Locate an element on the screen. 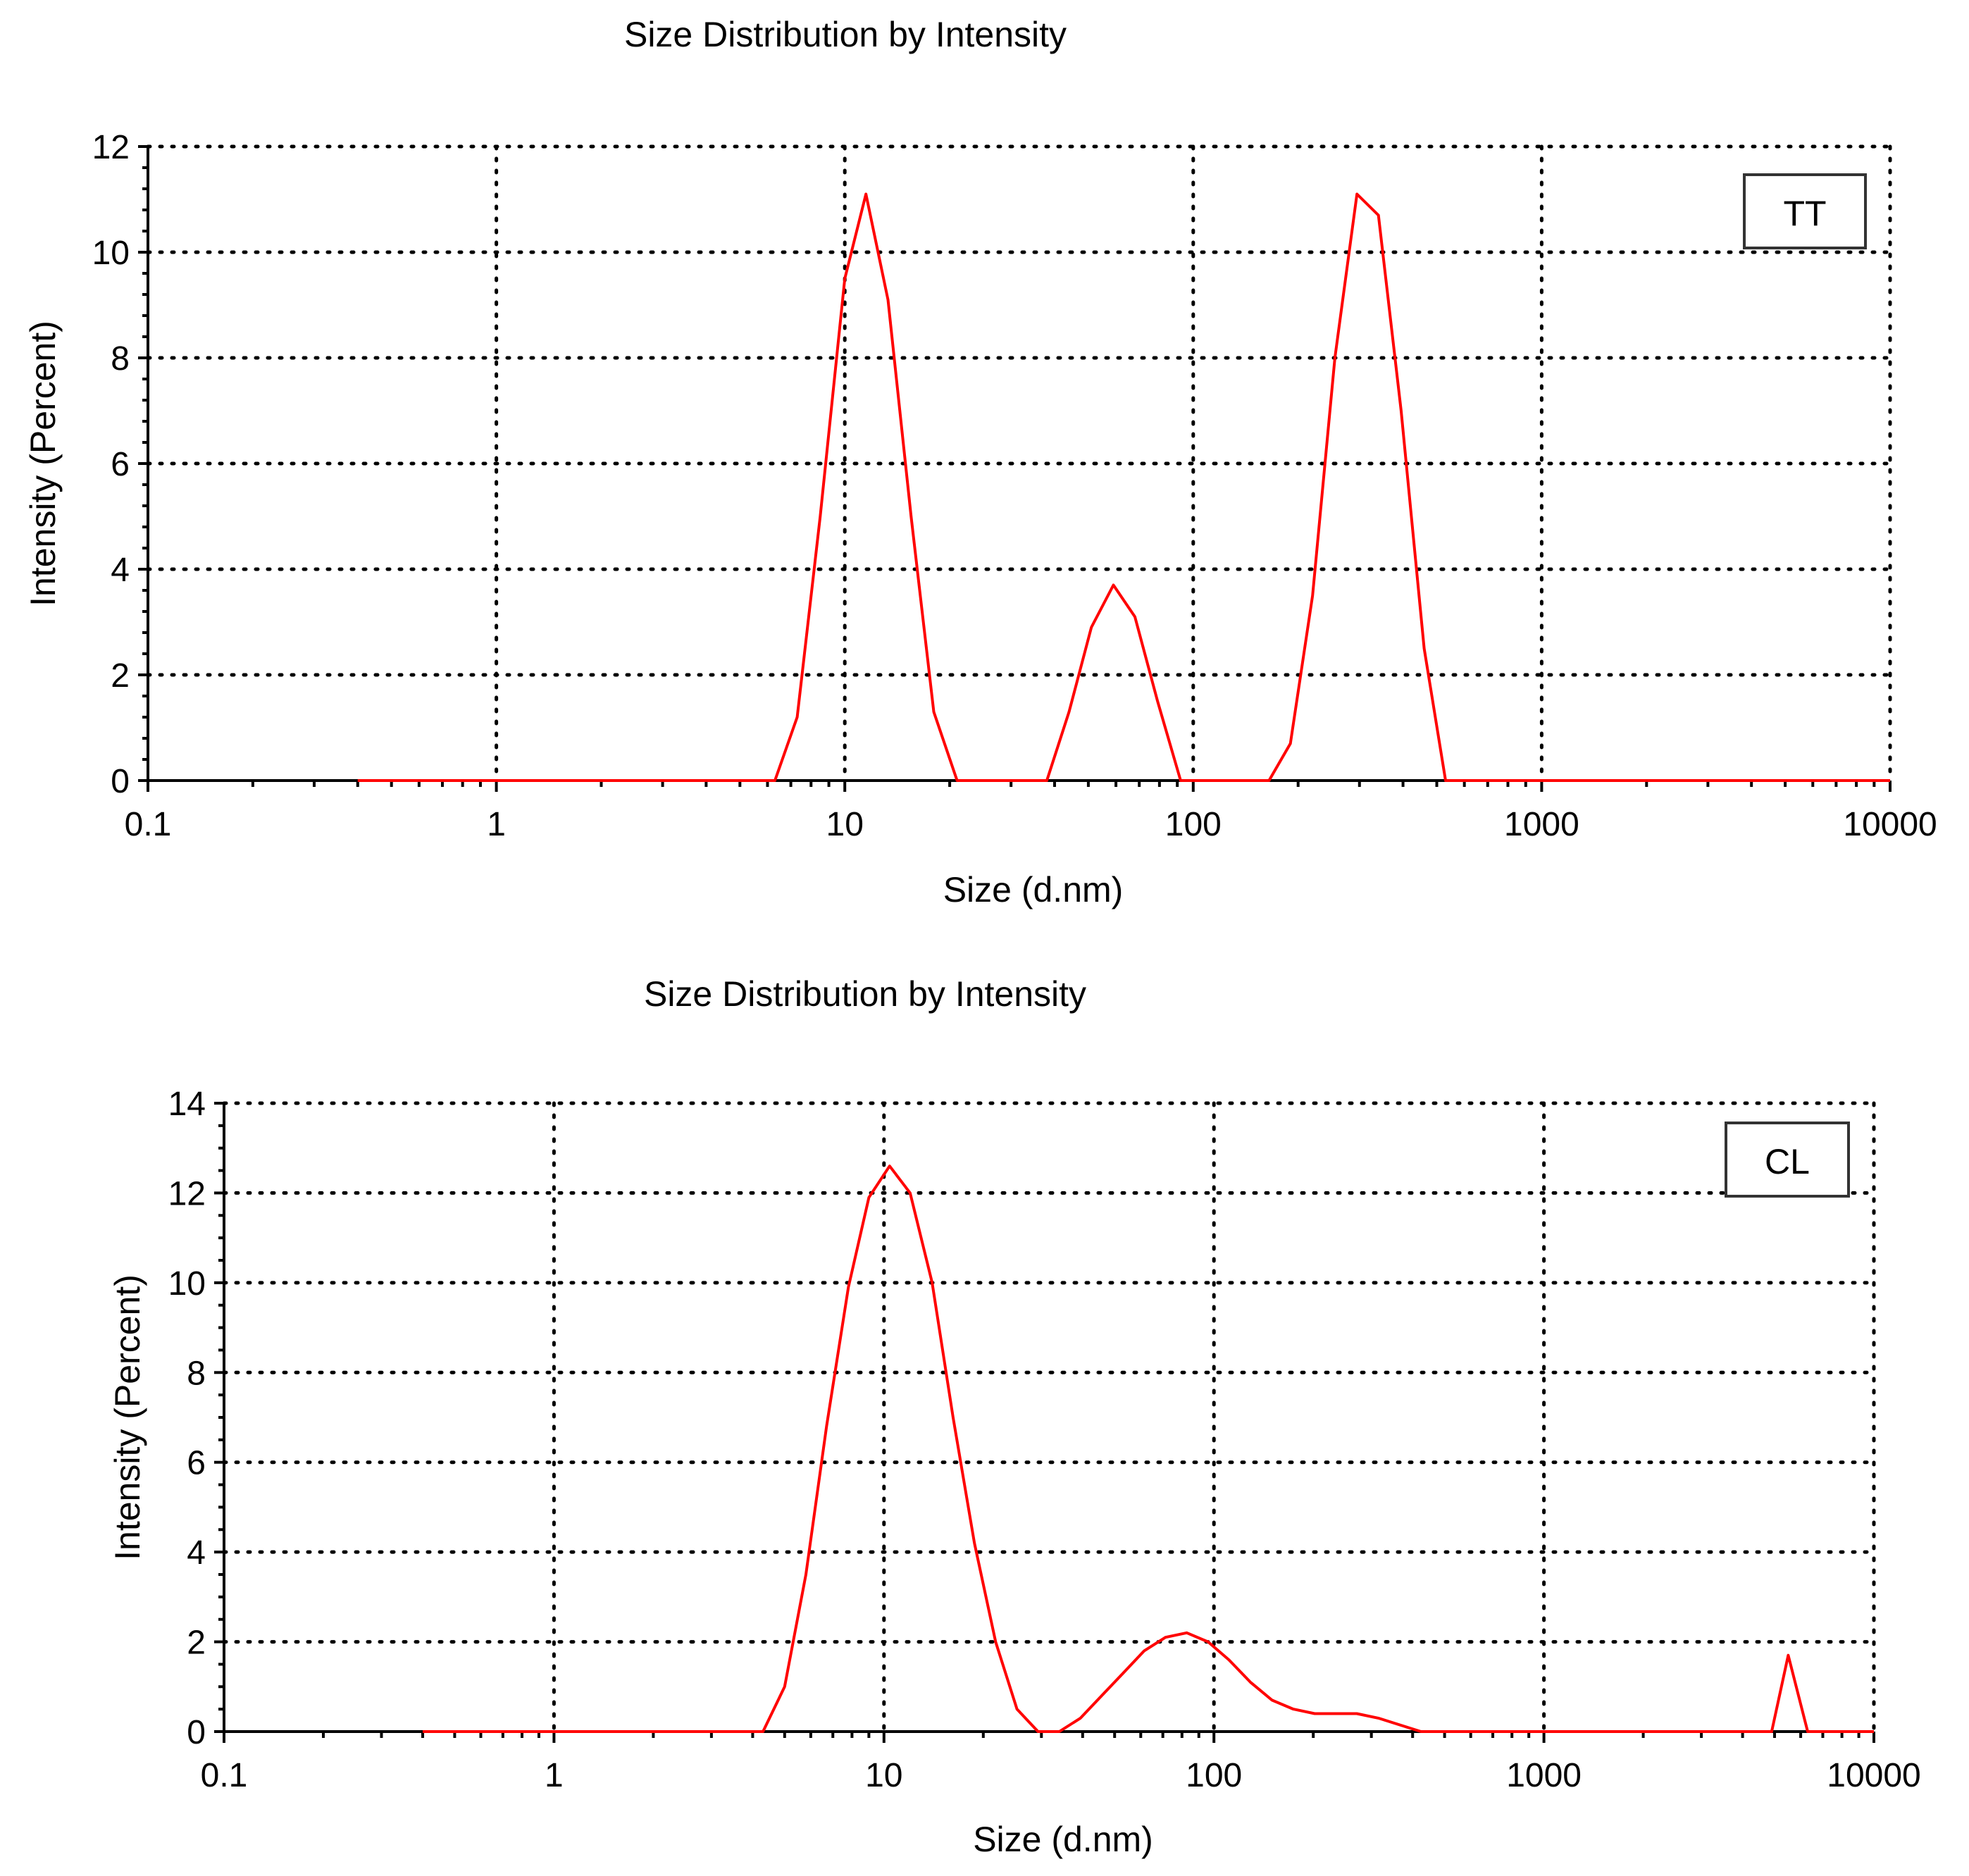 The width and height of the screenshot is (1969, 1876). legend-label: CL is located at coordinates (1788, 1161).